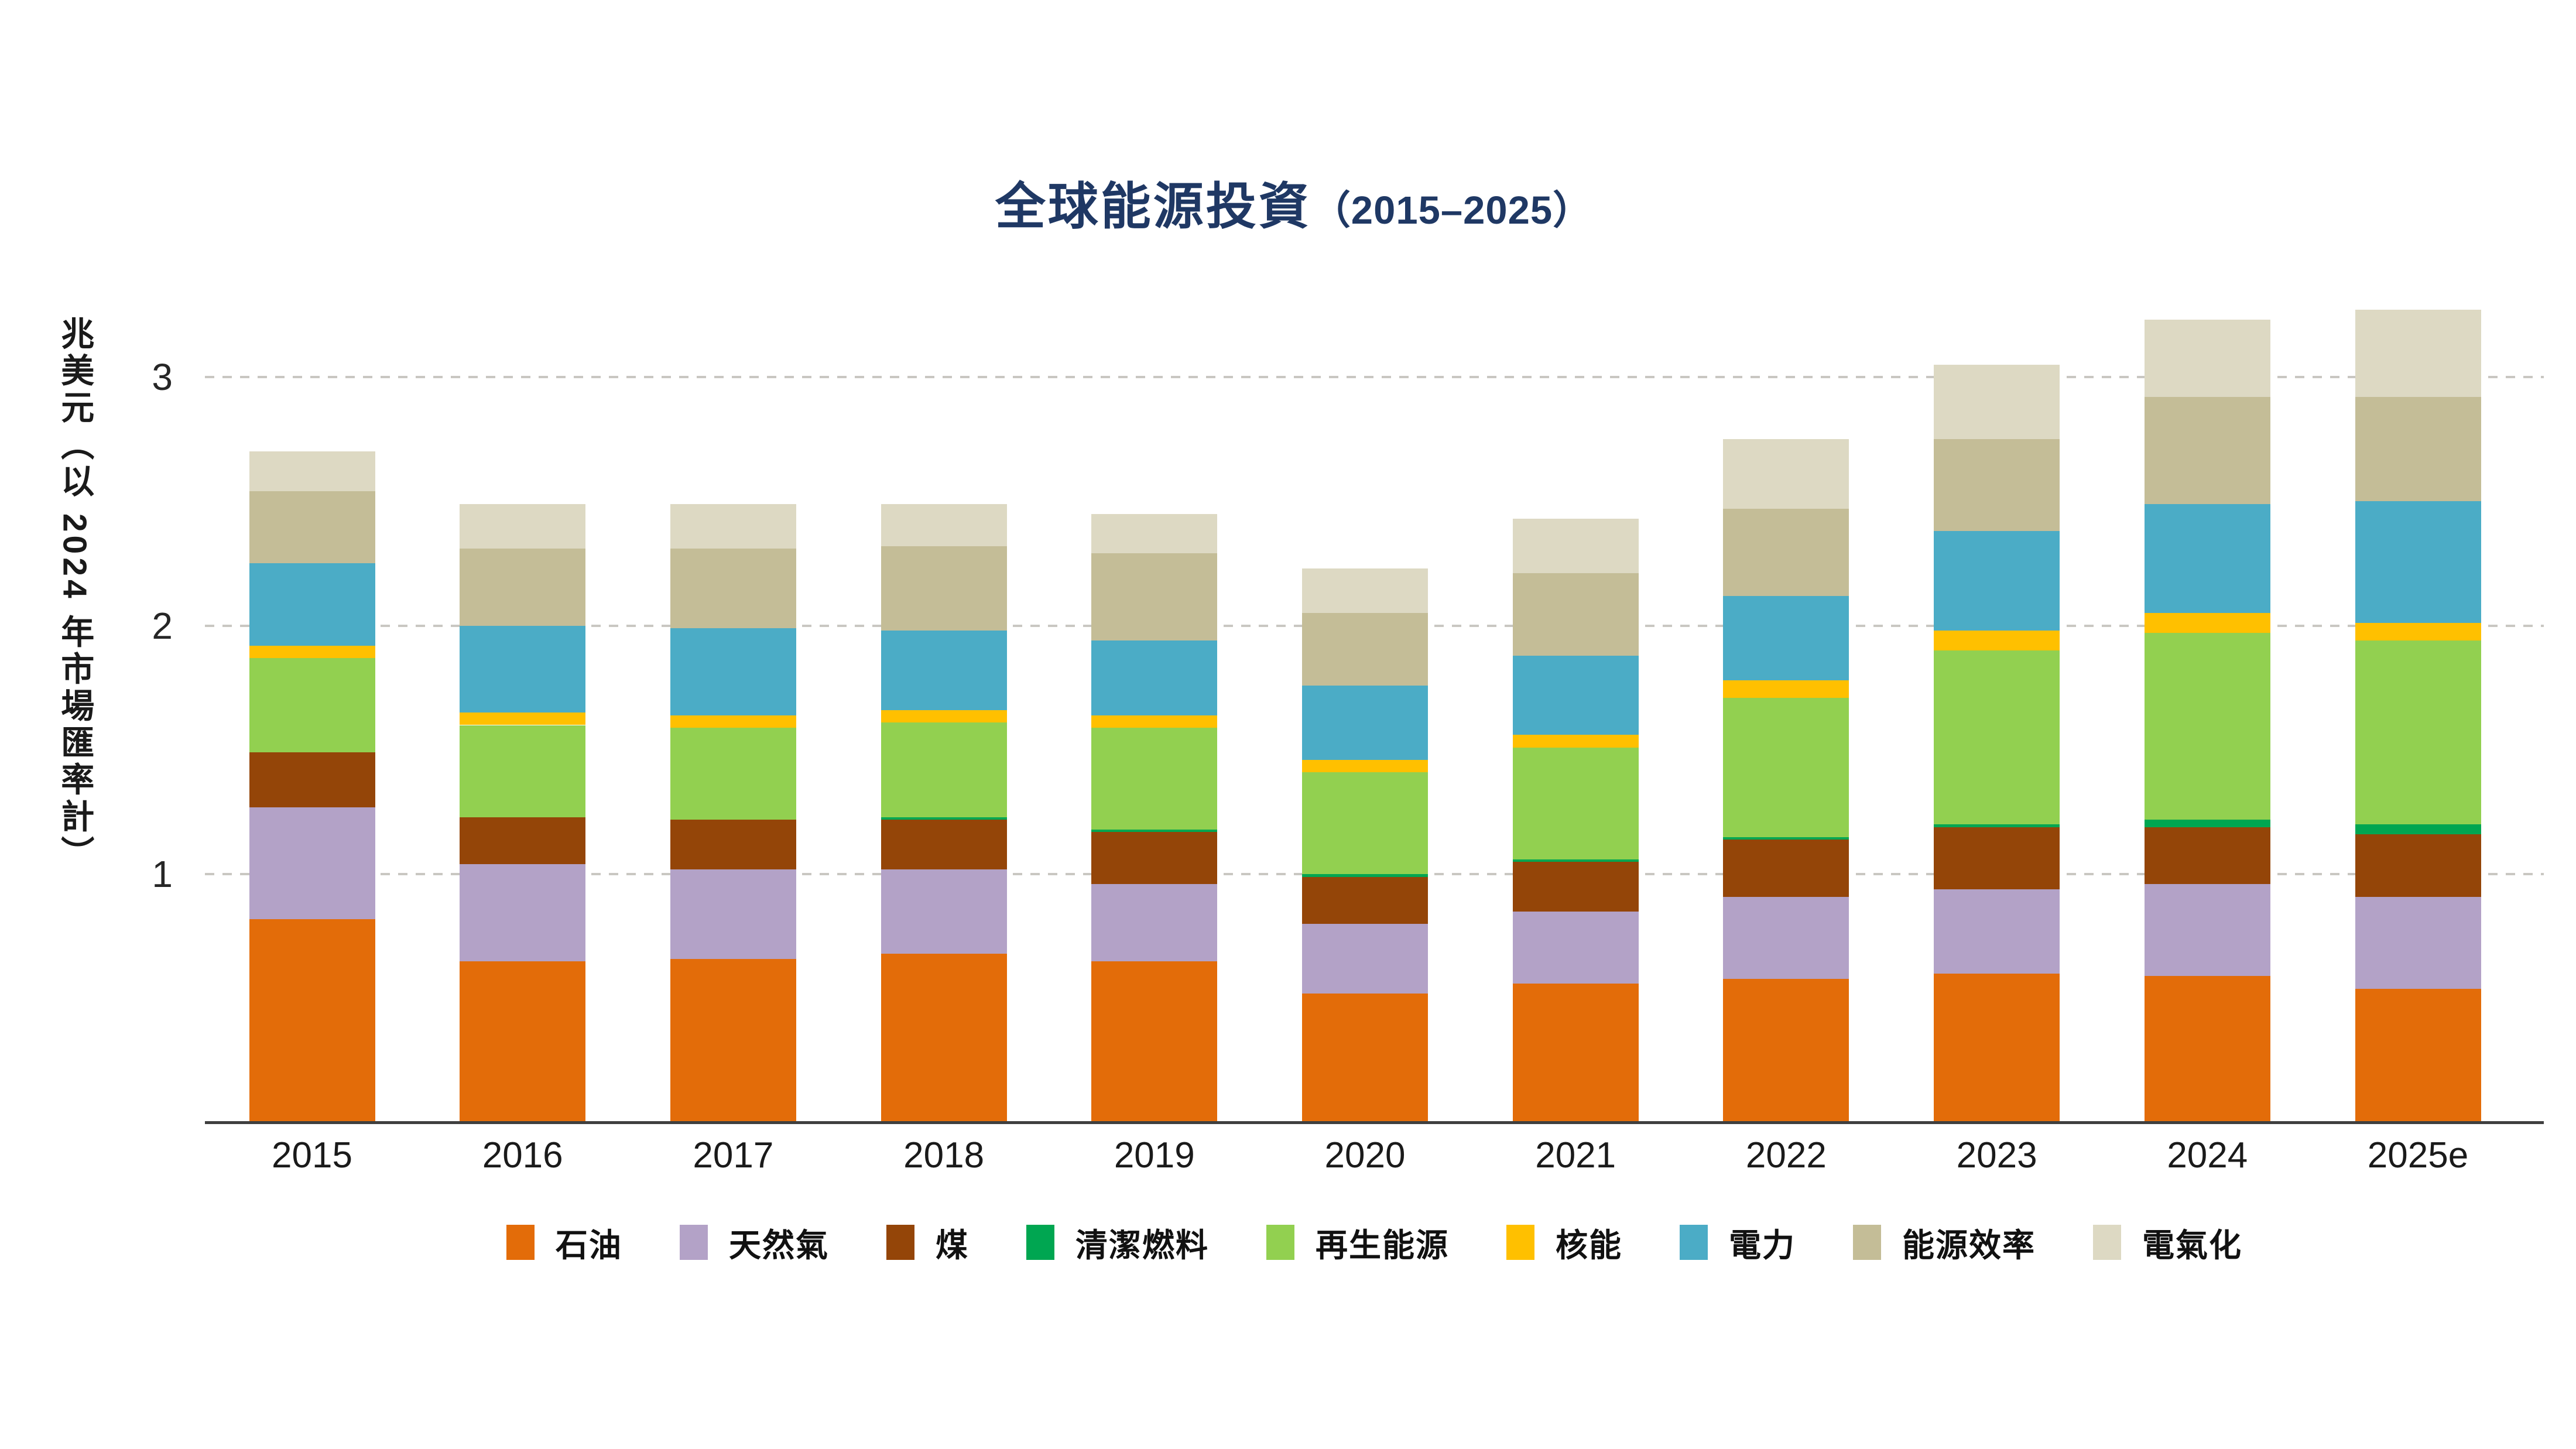  Describe the element at coordinates (1589, 1245) in the screenshot. I see `legend-label: 核能` at that location.